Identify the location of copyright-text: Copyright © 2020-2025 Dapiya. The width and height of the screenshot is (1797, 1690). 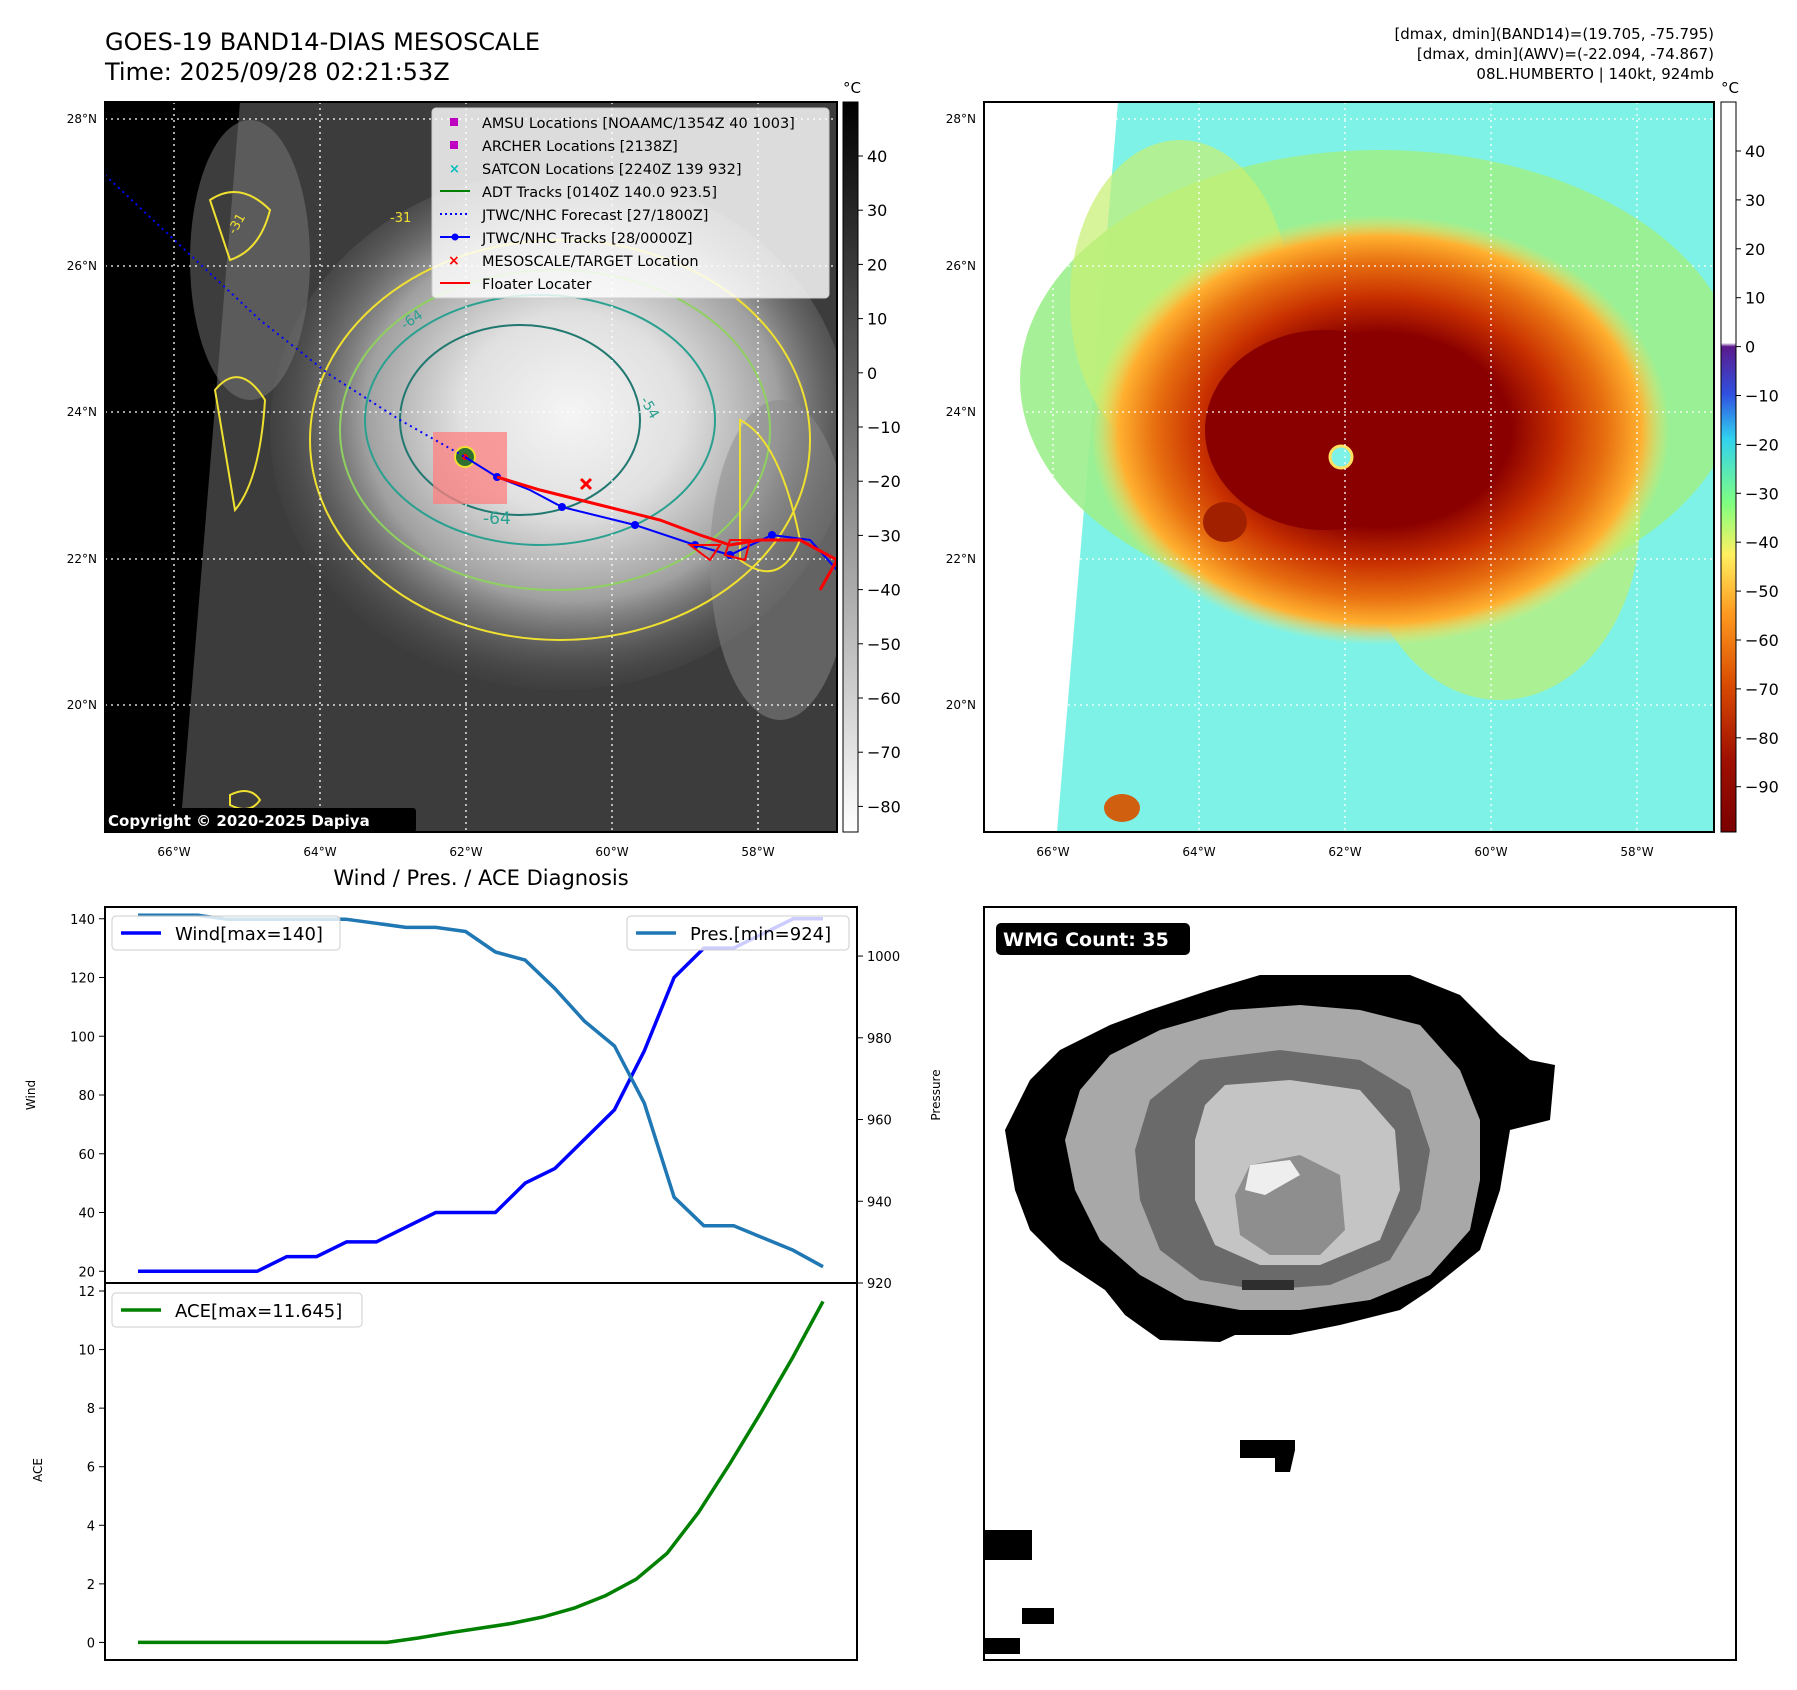
(239, 821).